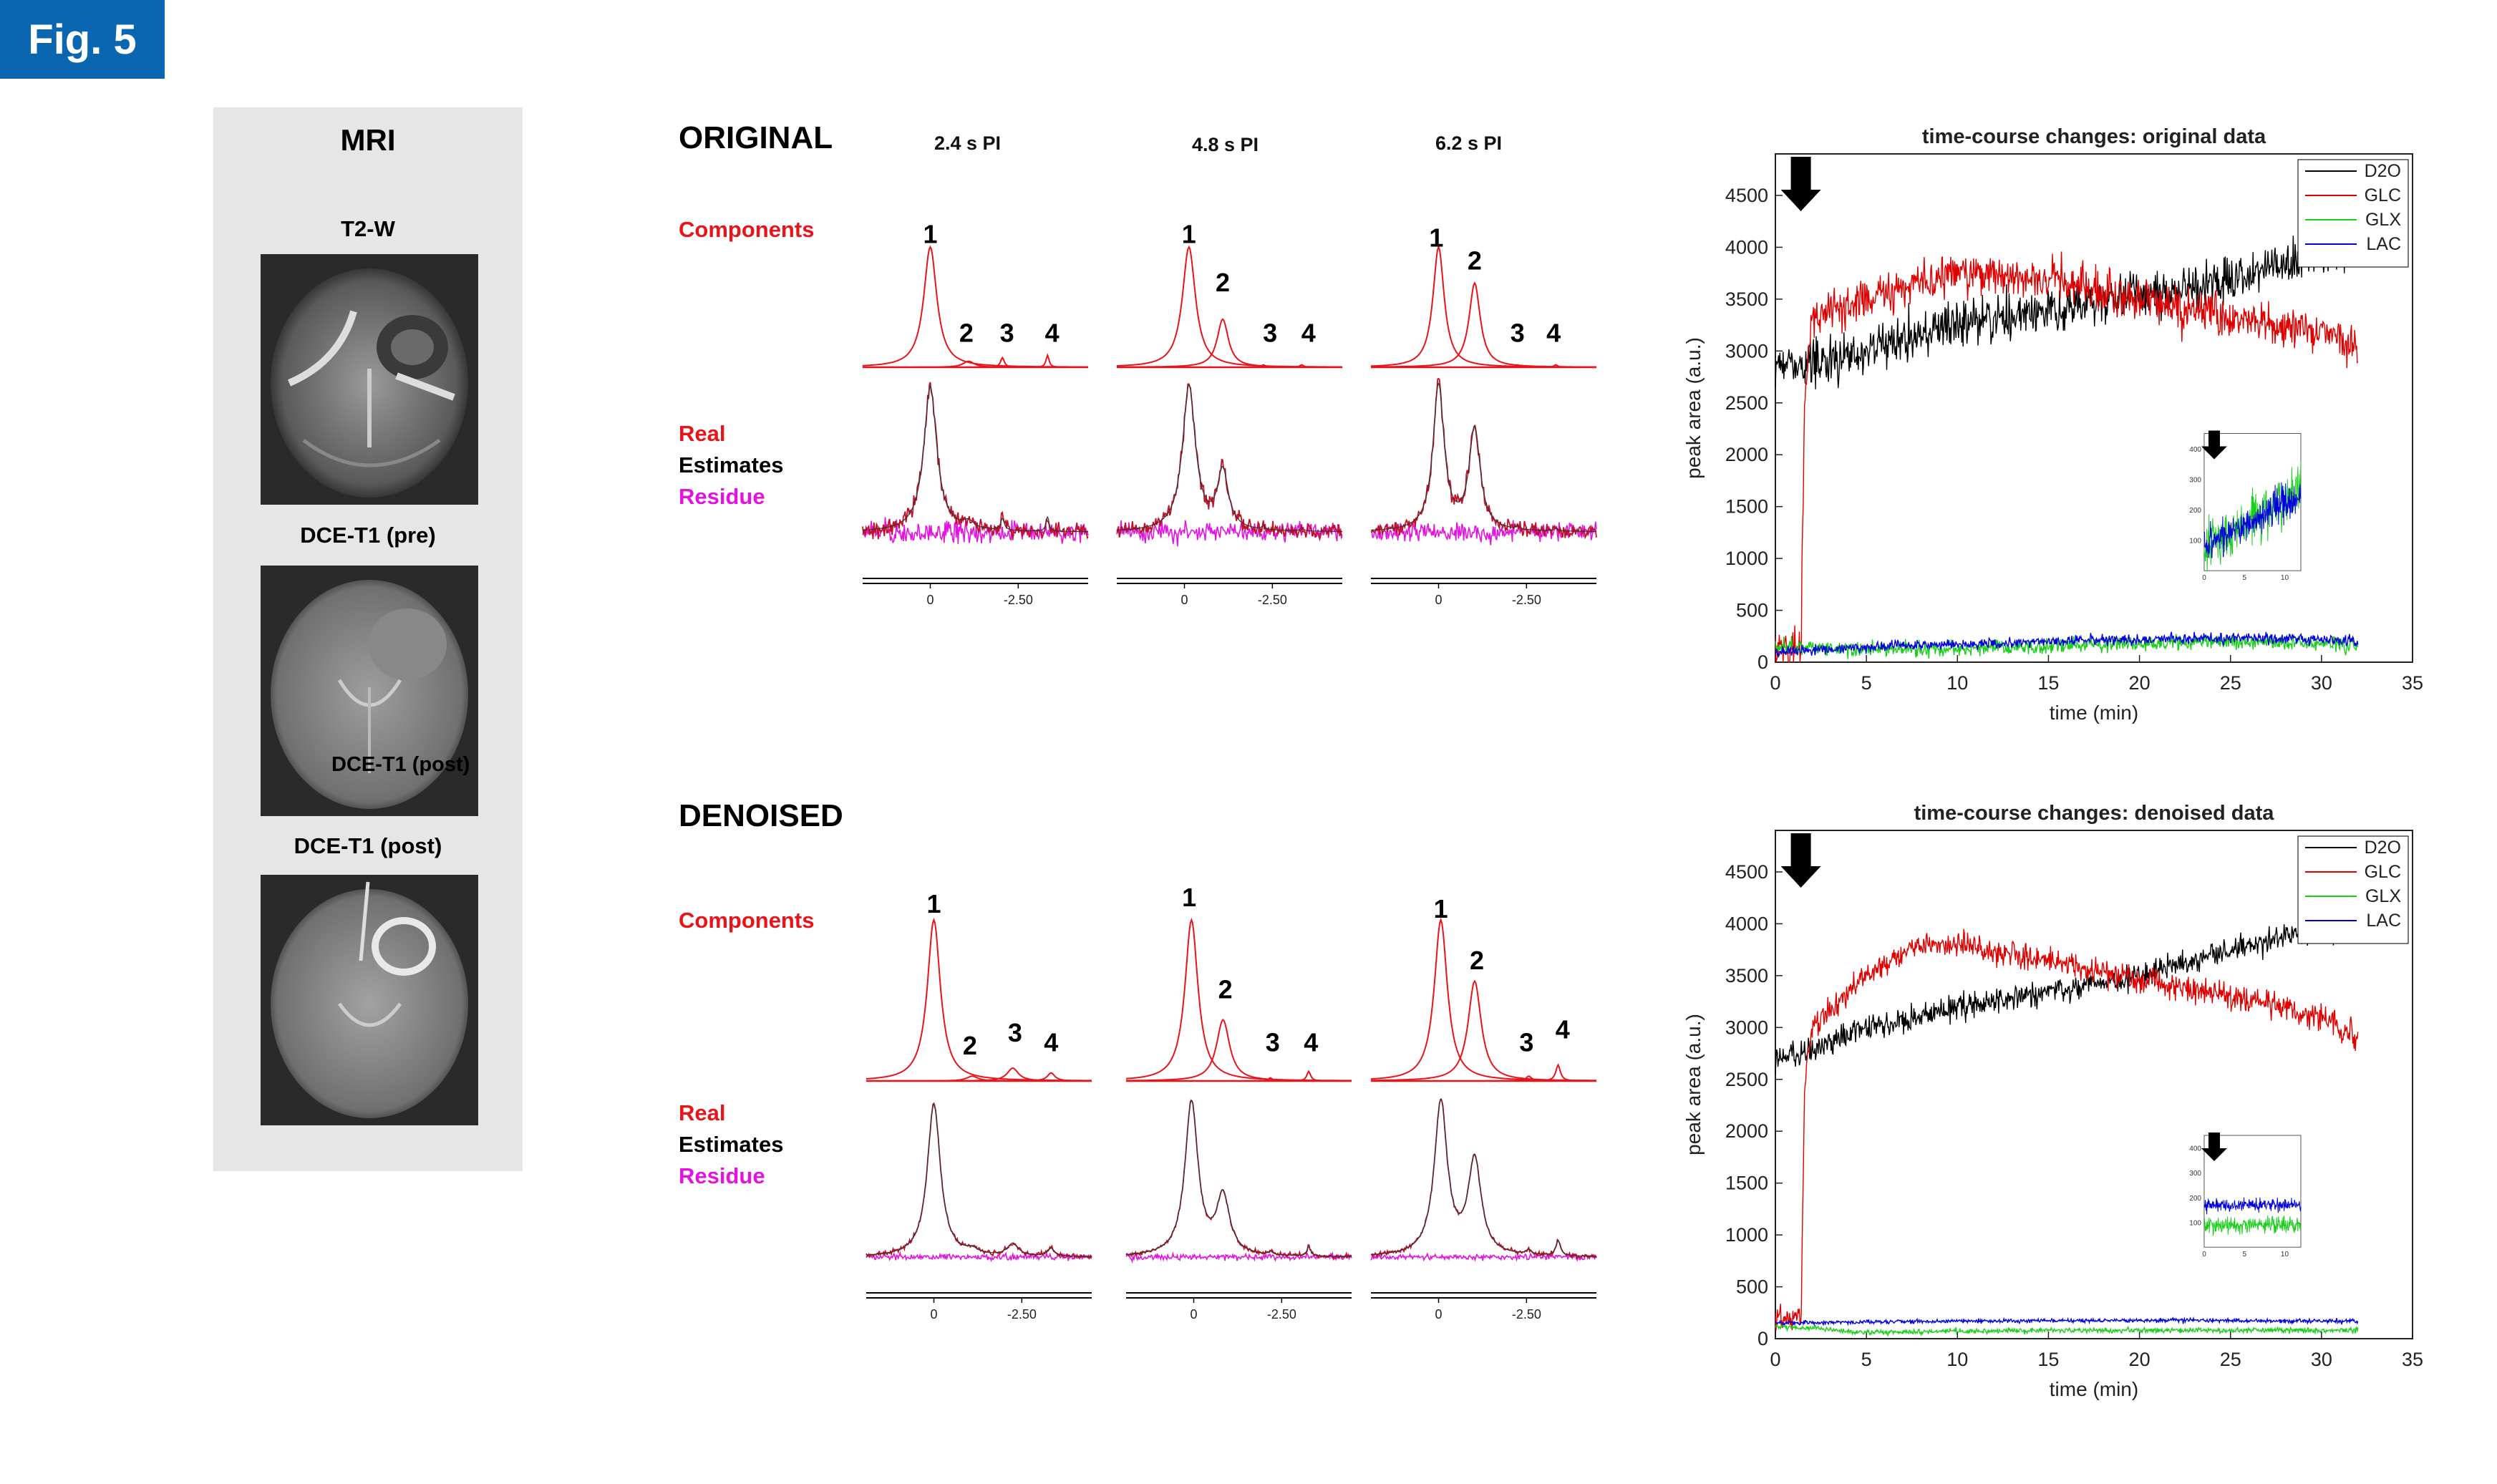 The width and height of the screenshot is (2497, 1484). What do you see at coordinates (2094, 136) in the screenshot?
I see `chart-title: time-course changes: original data` at bounding box center [2094, 136].